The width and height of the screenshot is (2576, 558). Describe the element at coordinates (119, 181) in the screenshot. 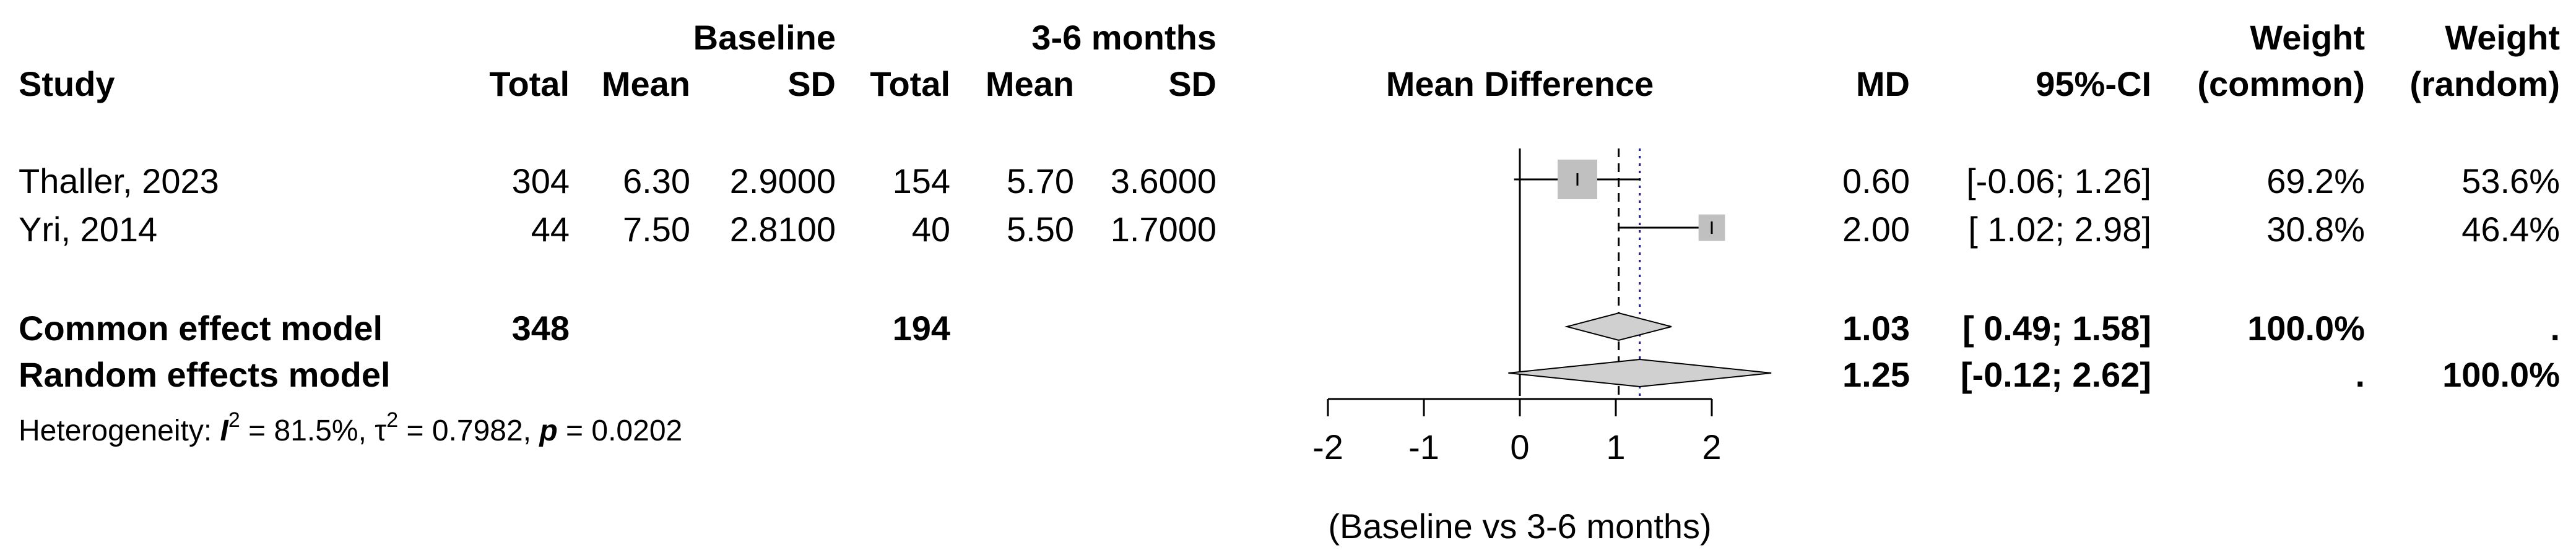

I see `study-name: Thaller, 2023` at that location.